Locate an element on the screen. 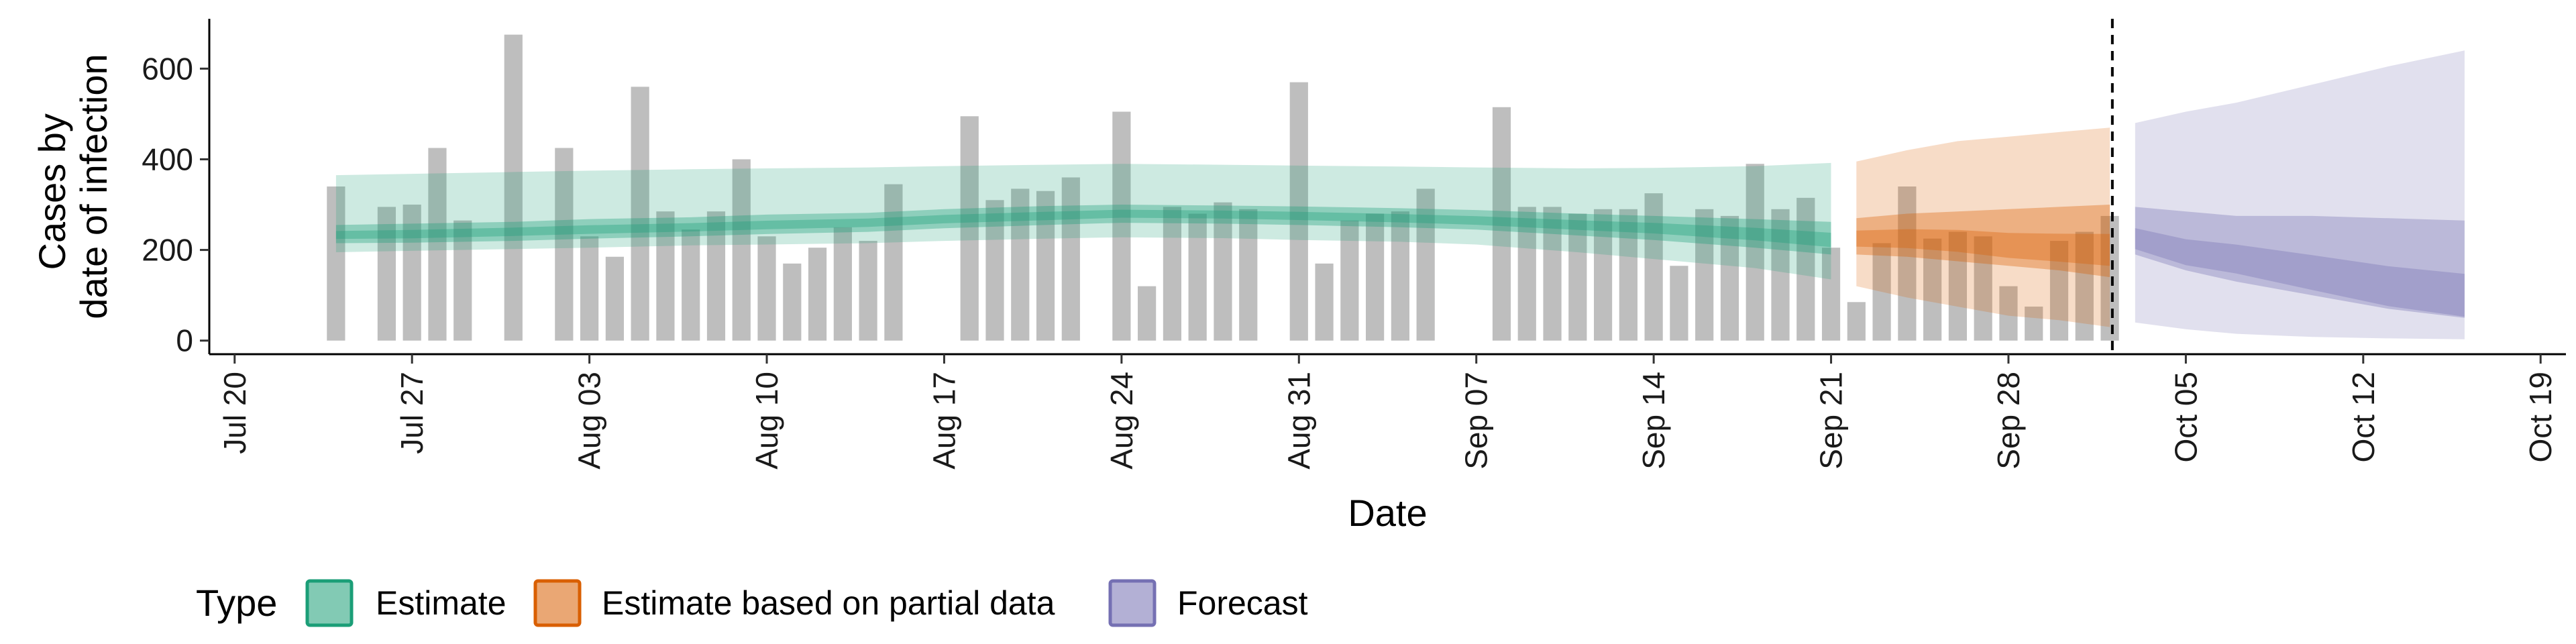  legend-item: Estimate is located at coordinates (405, 603).